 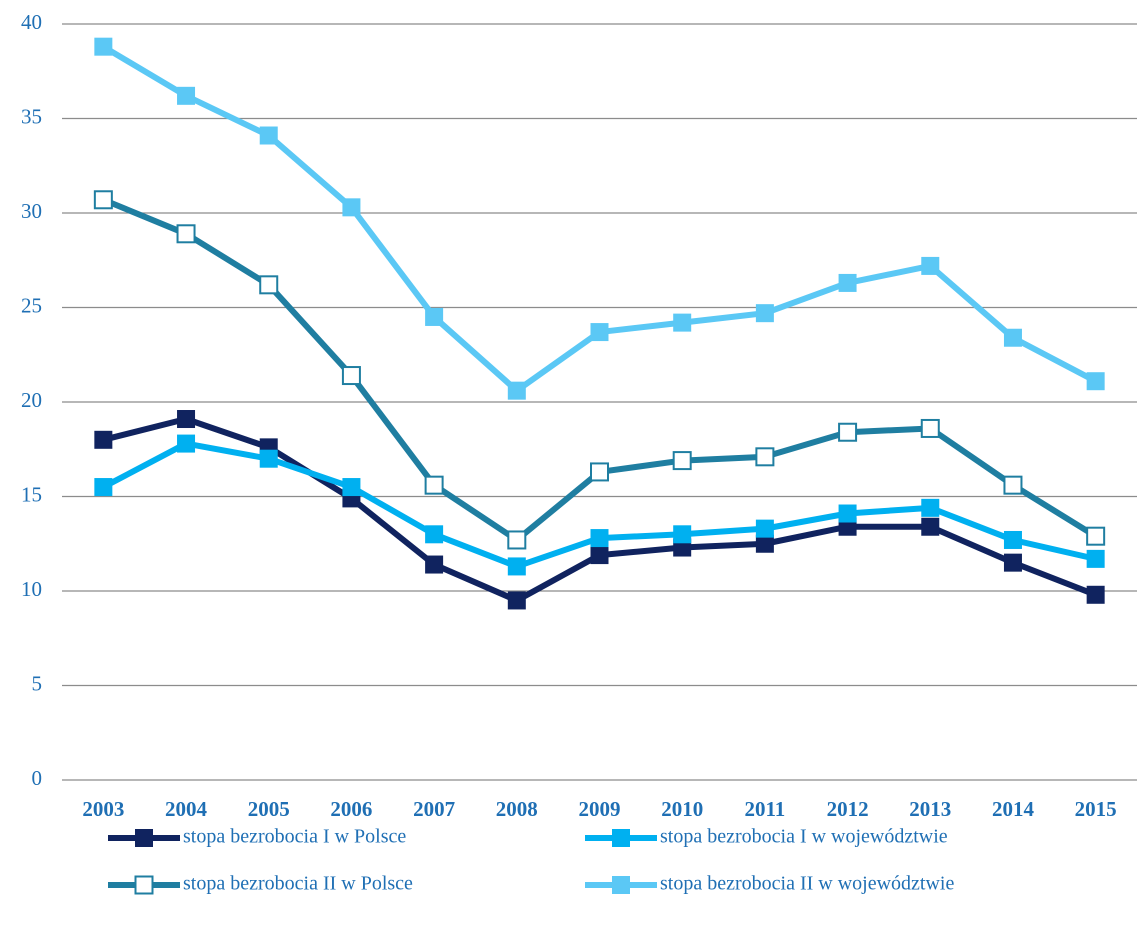 What do you see at coordinates (517, 809) in the screenshot?
I see `x-tick-label: 2008` at bounding box center [517, 809].